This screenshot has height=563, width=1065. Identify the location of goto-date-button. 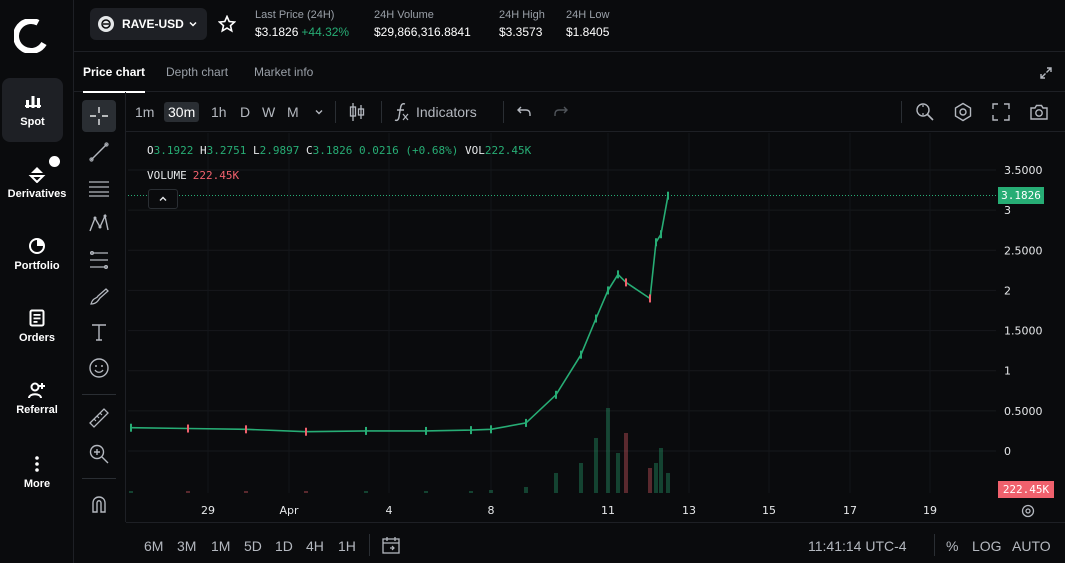
(391, 545).